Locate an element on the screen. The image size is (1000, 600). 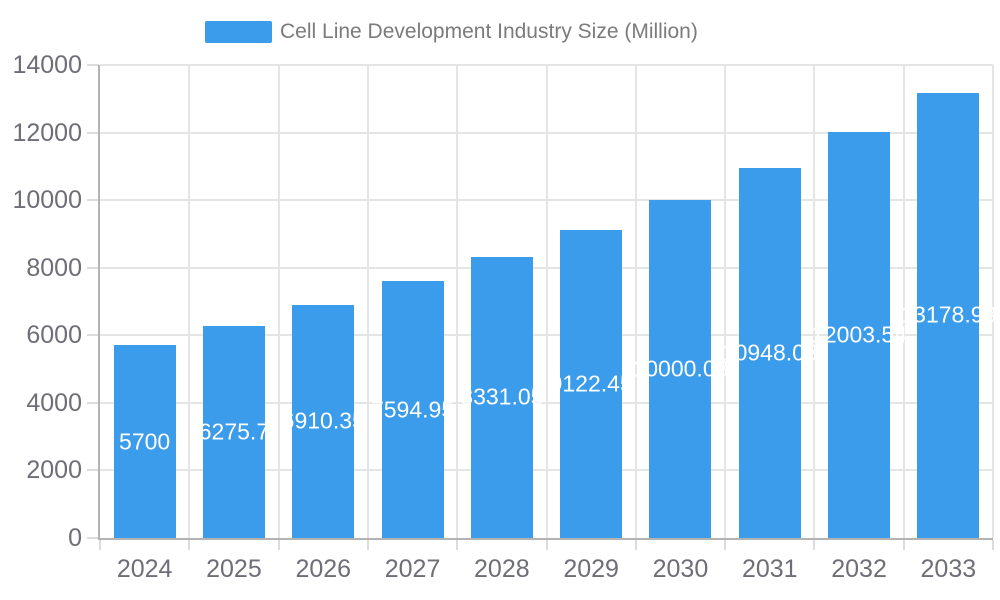
y-axis-line is located at coordinates (99, 302).